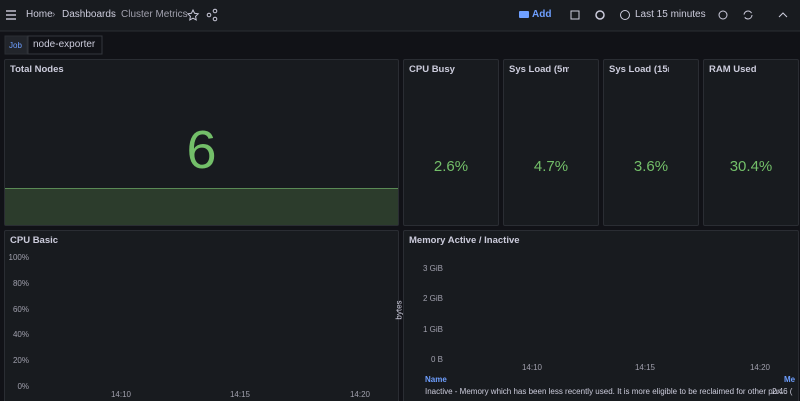 The width and height of the screenshot is (800, 401). What do you see at coordinates (600, 15) in the screenshot?
I see `settings-icon` at bounding box center [600, 15].